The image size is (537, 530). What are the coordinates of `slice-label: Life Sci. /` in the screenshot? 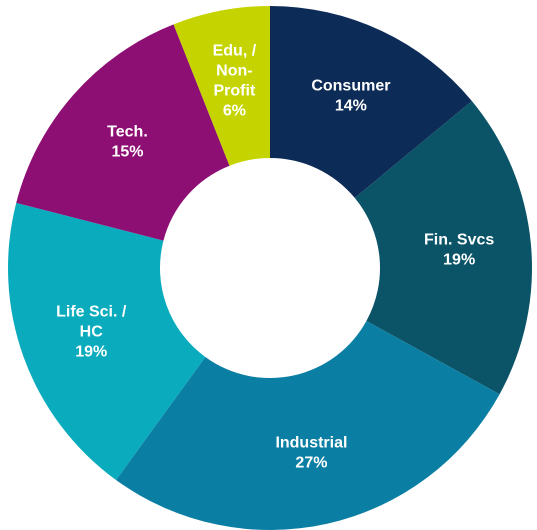 It's located at (91, 312).